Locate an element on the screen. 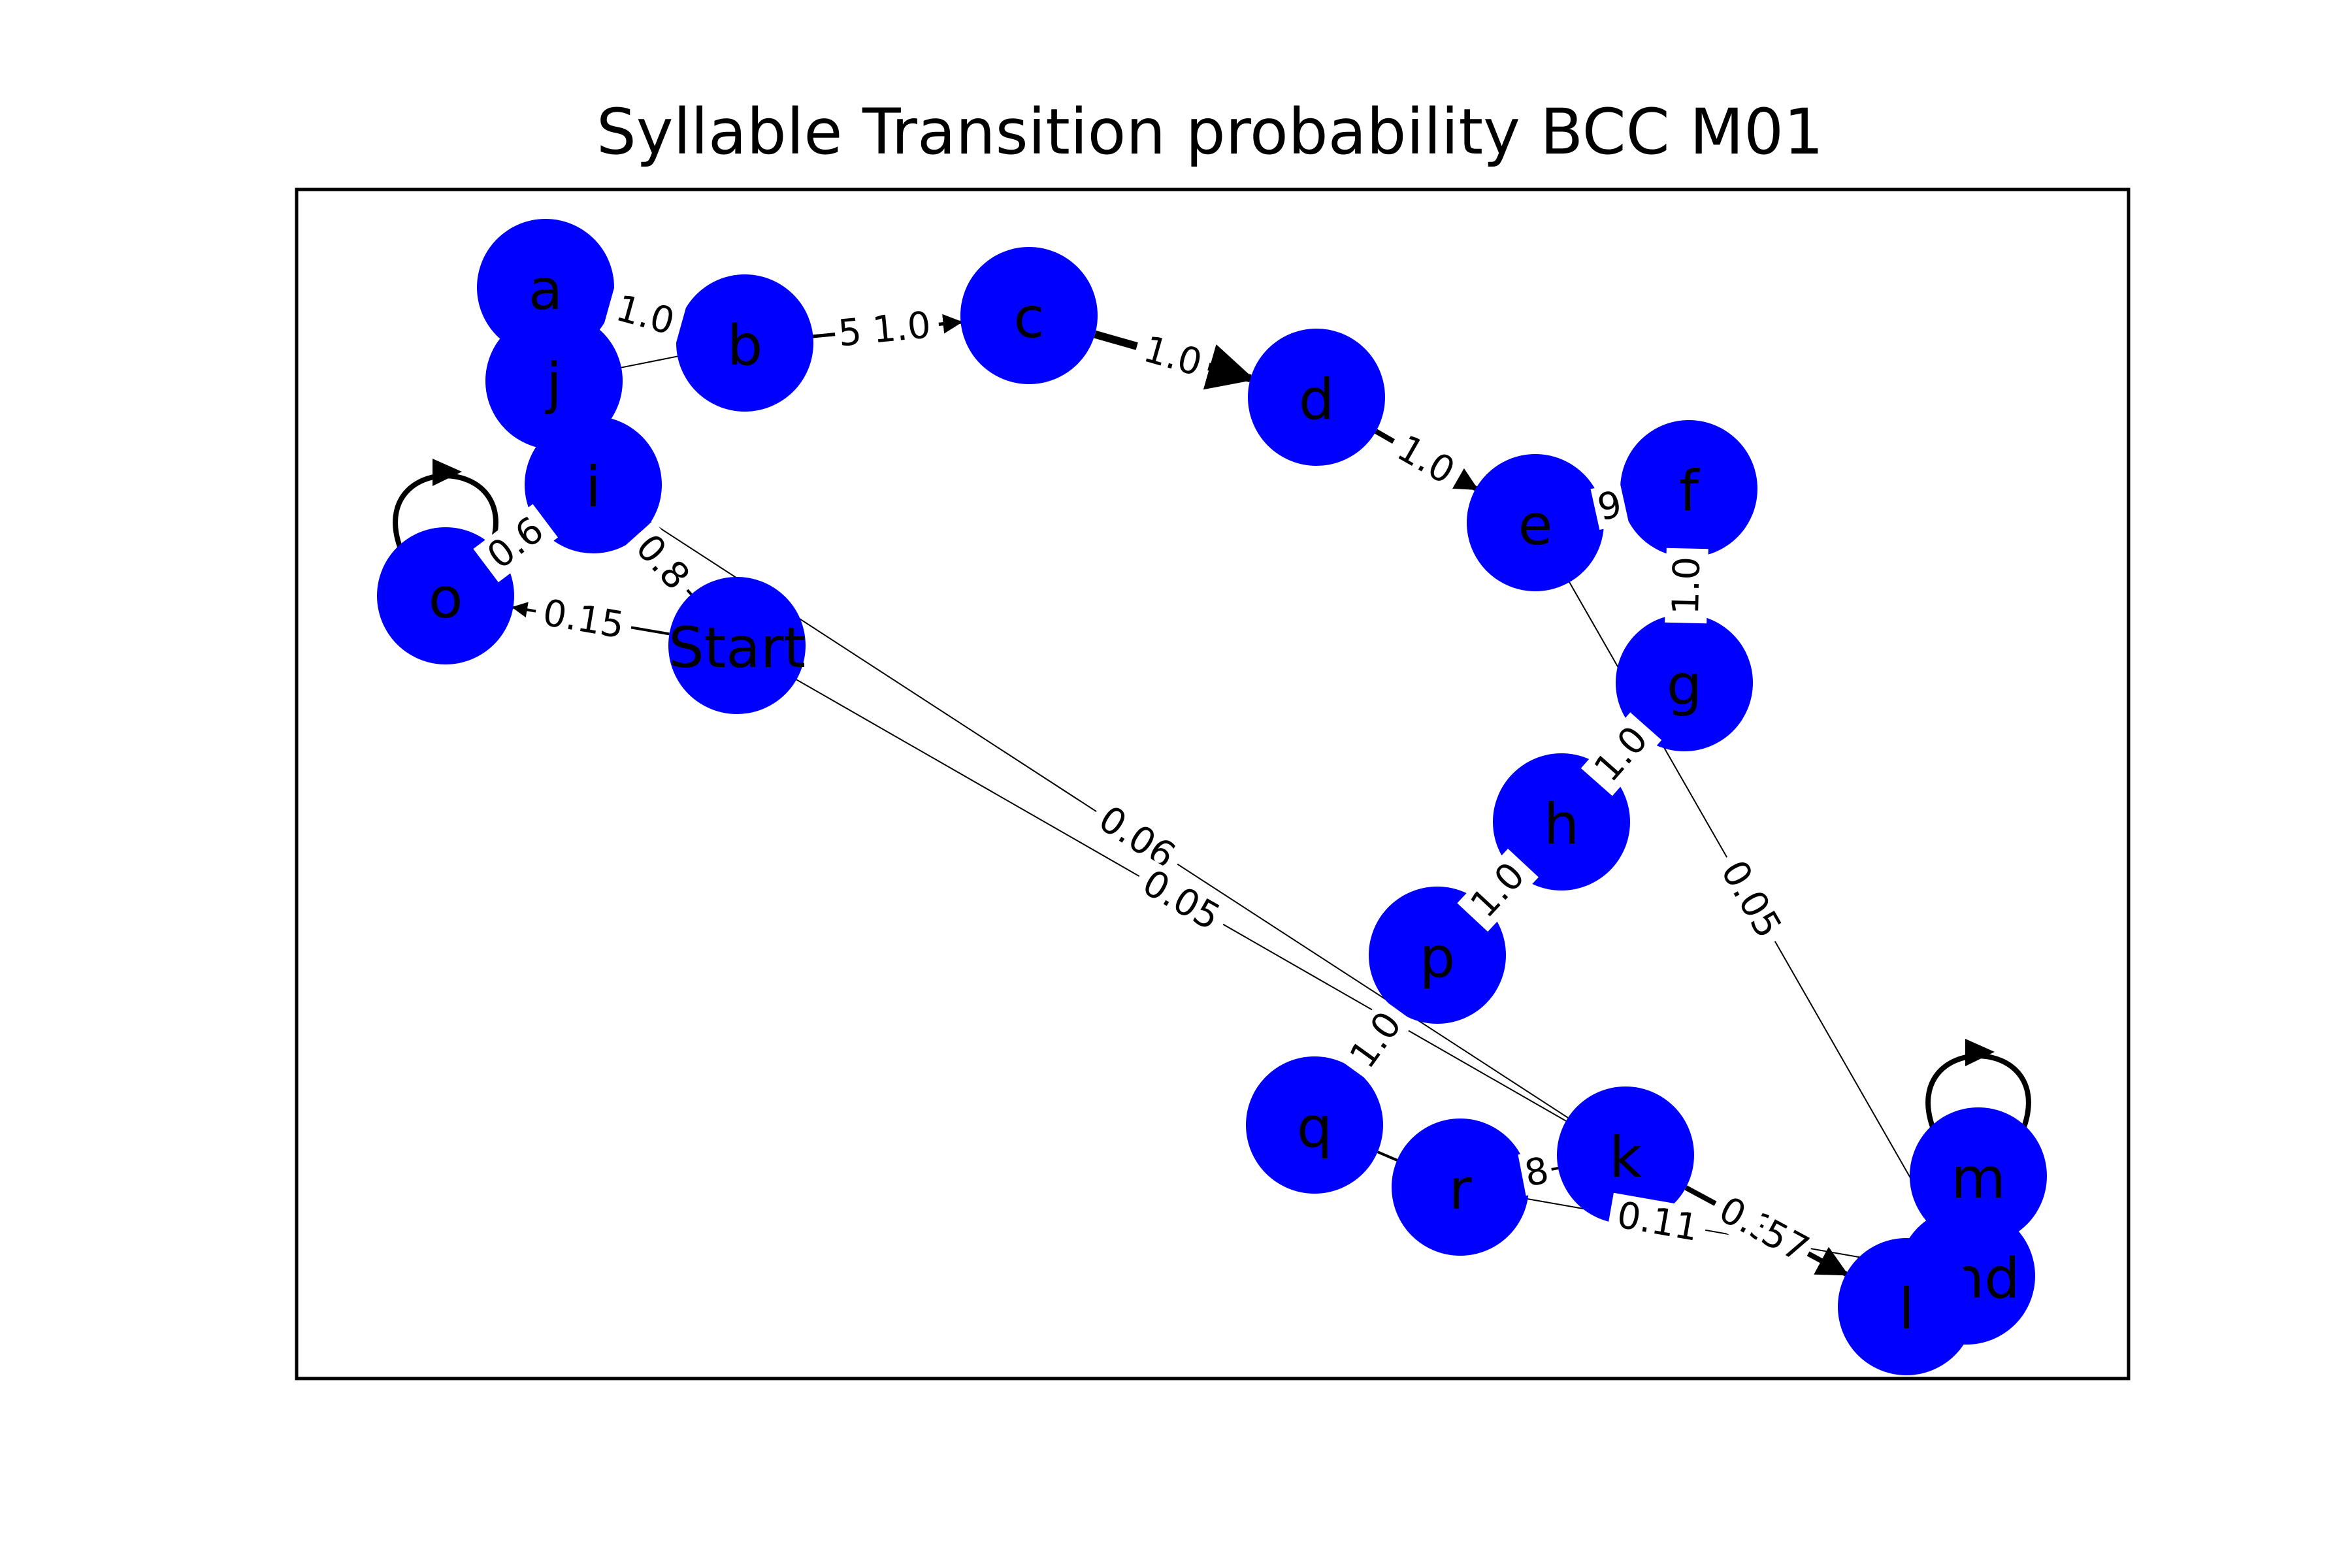 The width and height of the screenshot is (2352, 1568). self-loop-arrowhead-o is located at coordinates (447, 472).